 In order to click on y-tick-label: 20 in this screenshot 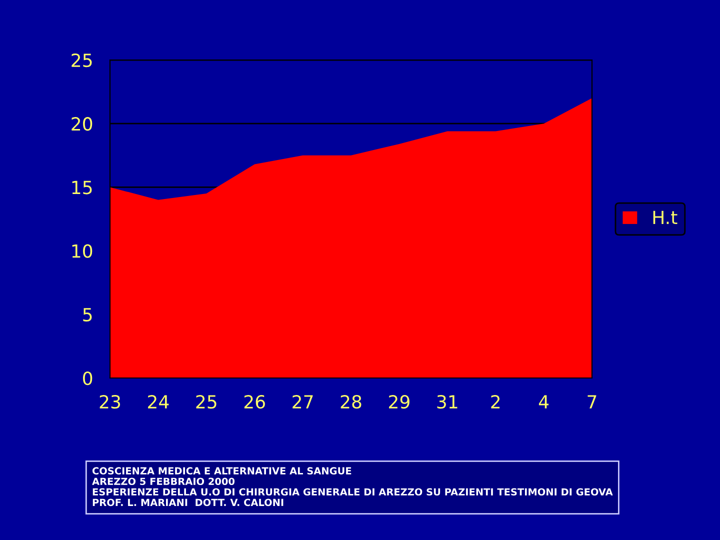, I will do `click(82, 124)`.